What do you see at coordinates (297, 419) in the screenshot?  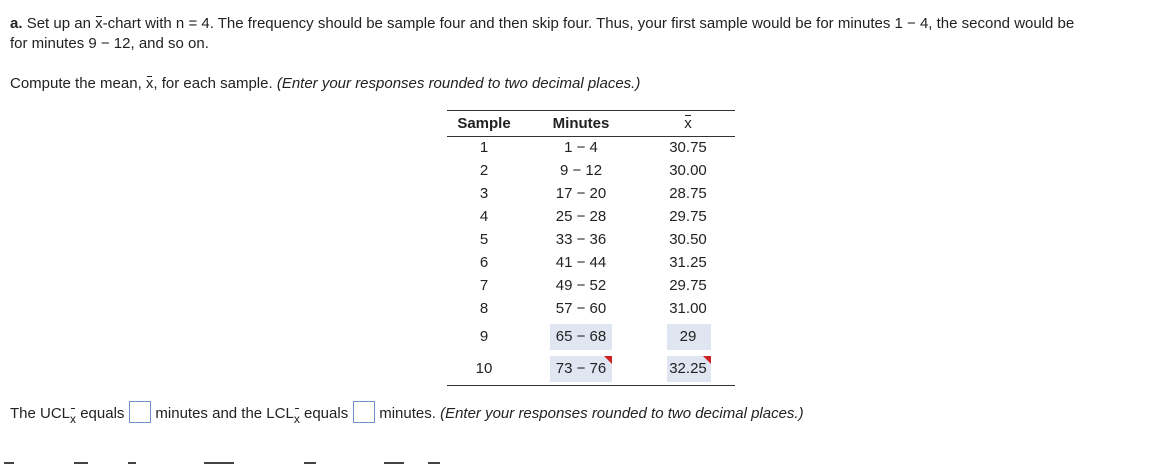 I see `lcl-subscript: x` at bounding box center [297, 419].